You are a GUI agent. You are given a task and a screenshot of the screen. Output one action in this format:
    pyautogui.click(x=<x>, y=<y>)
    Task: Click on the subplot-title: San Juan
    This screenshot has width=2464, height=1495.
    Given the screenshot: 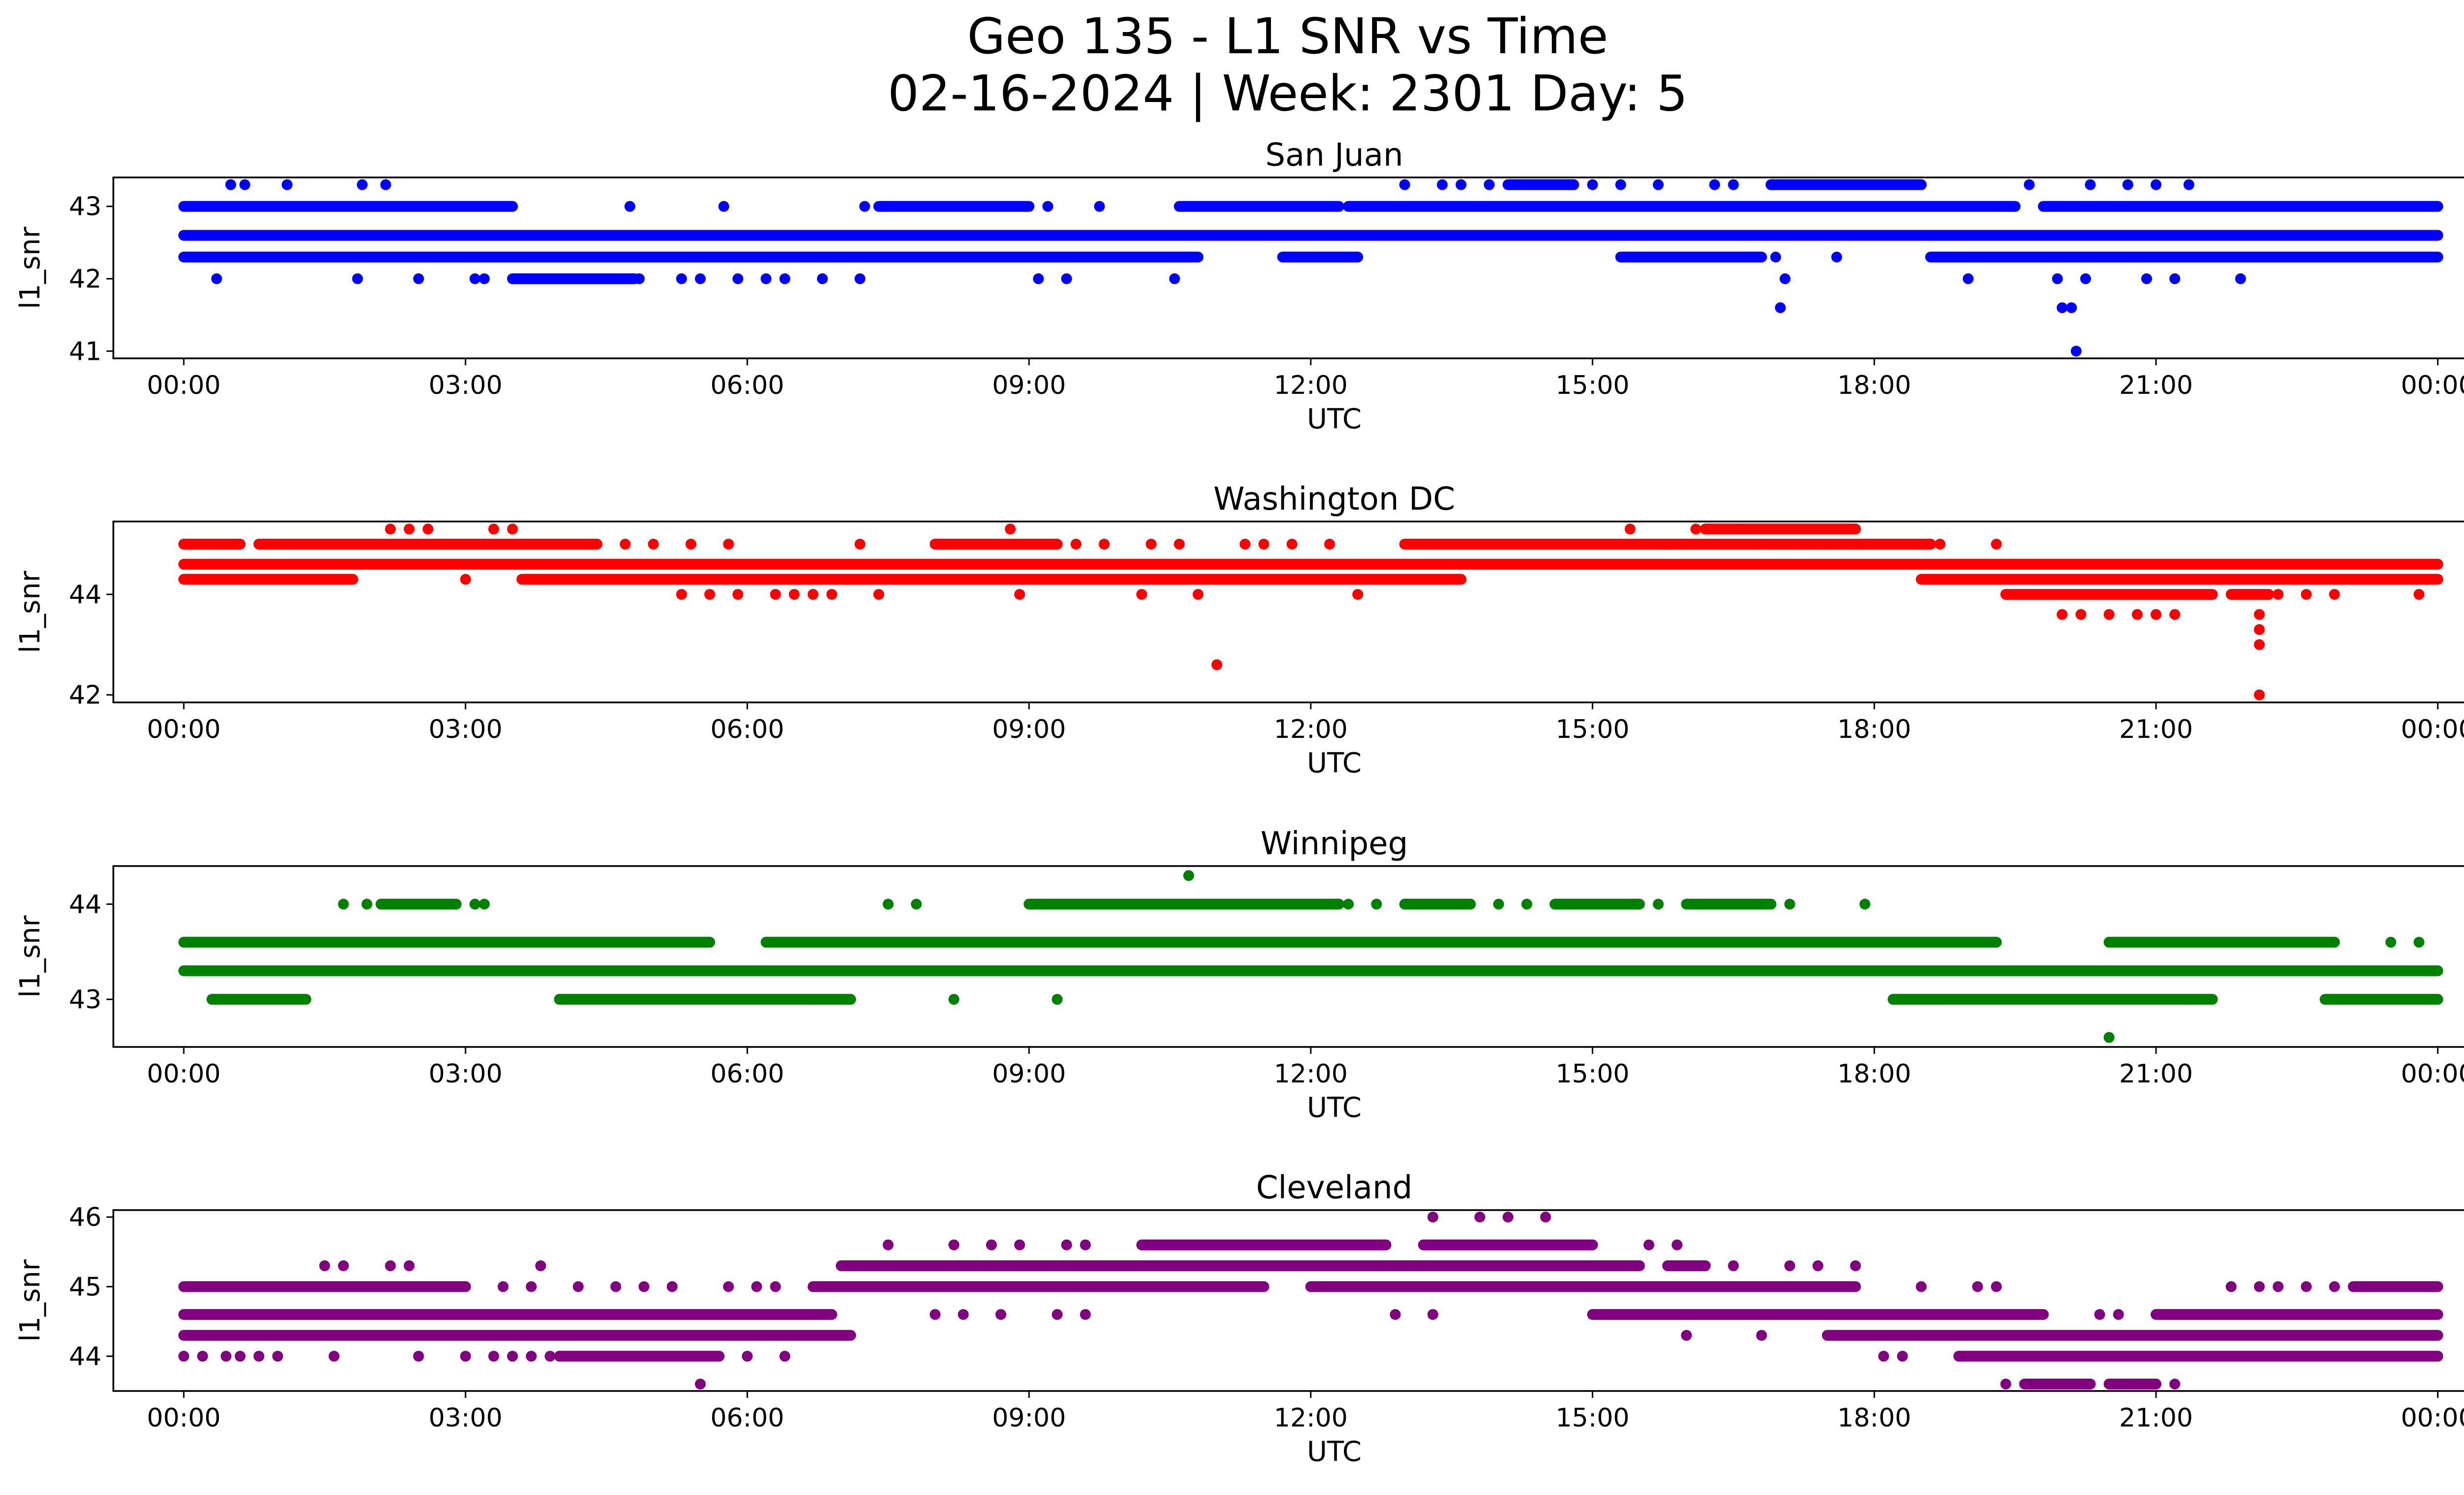 What is the action you would take?
    pyautogui.click(x=1334, y=155)
    